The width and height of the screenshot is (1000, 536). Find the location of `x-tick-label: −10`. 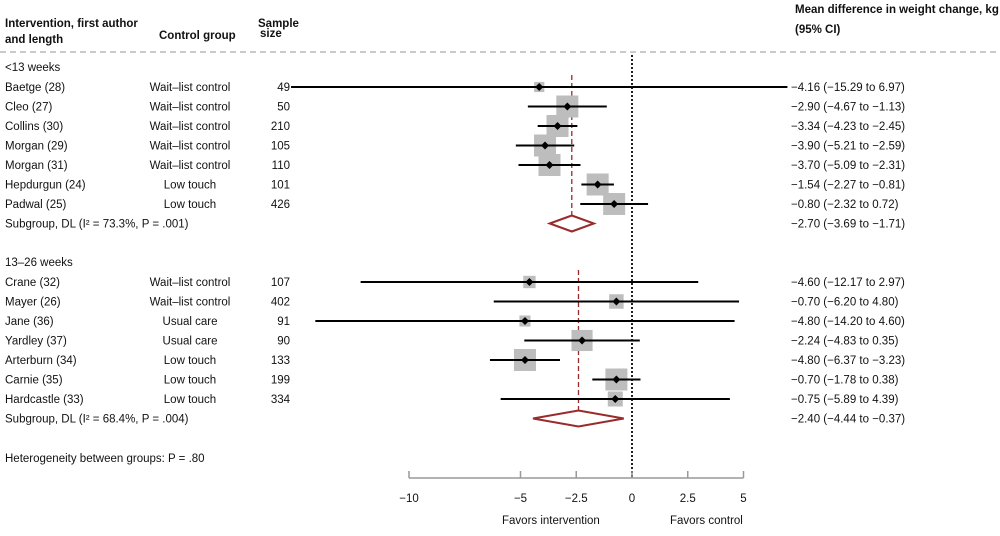

x-tick-label: −10 is located at coordinates (409, 499).